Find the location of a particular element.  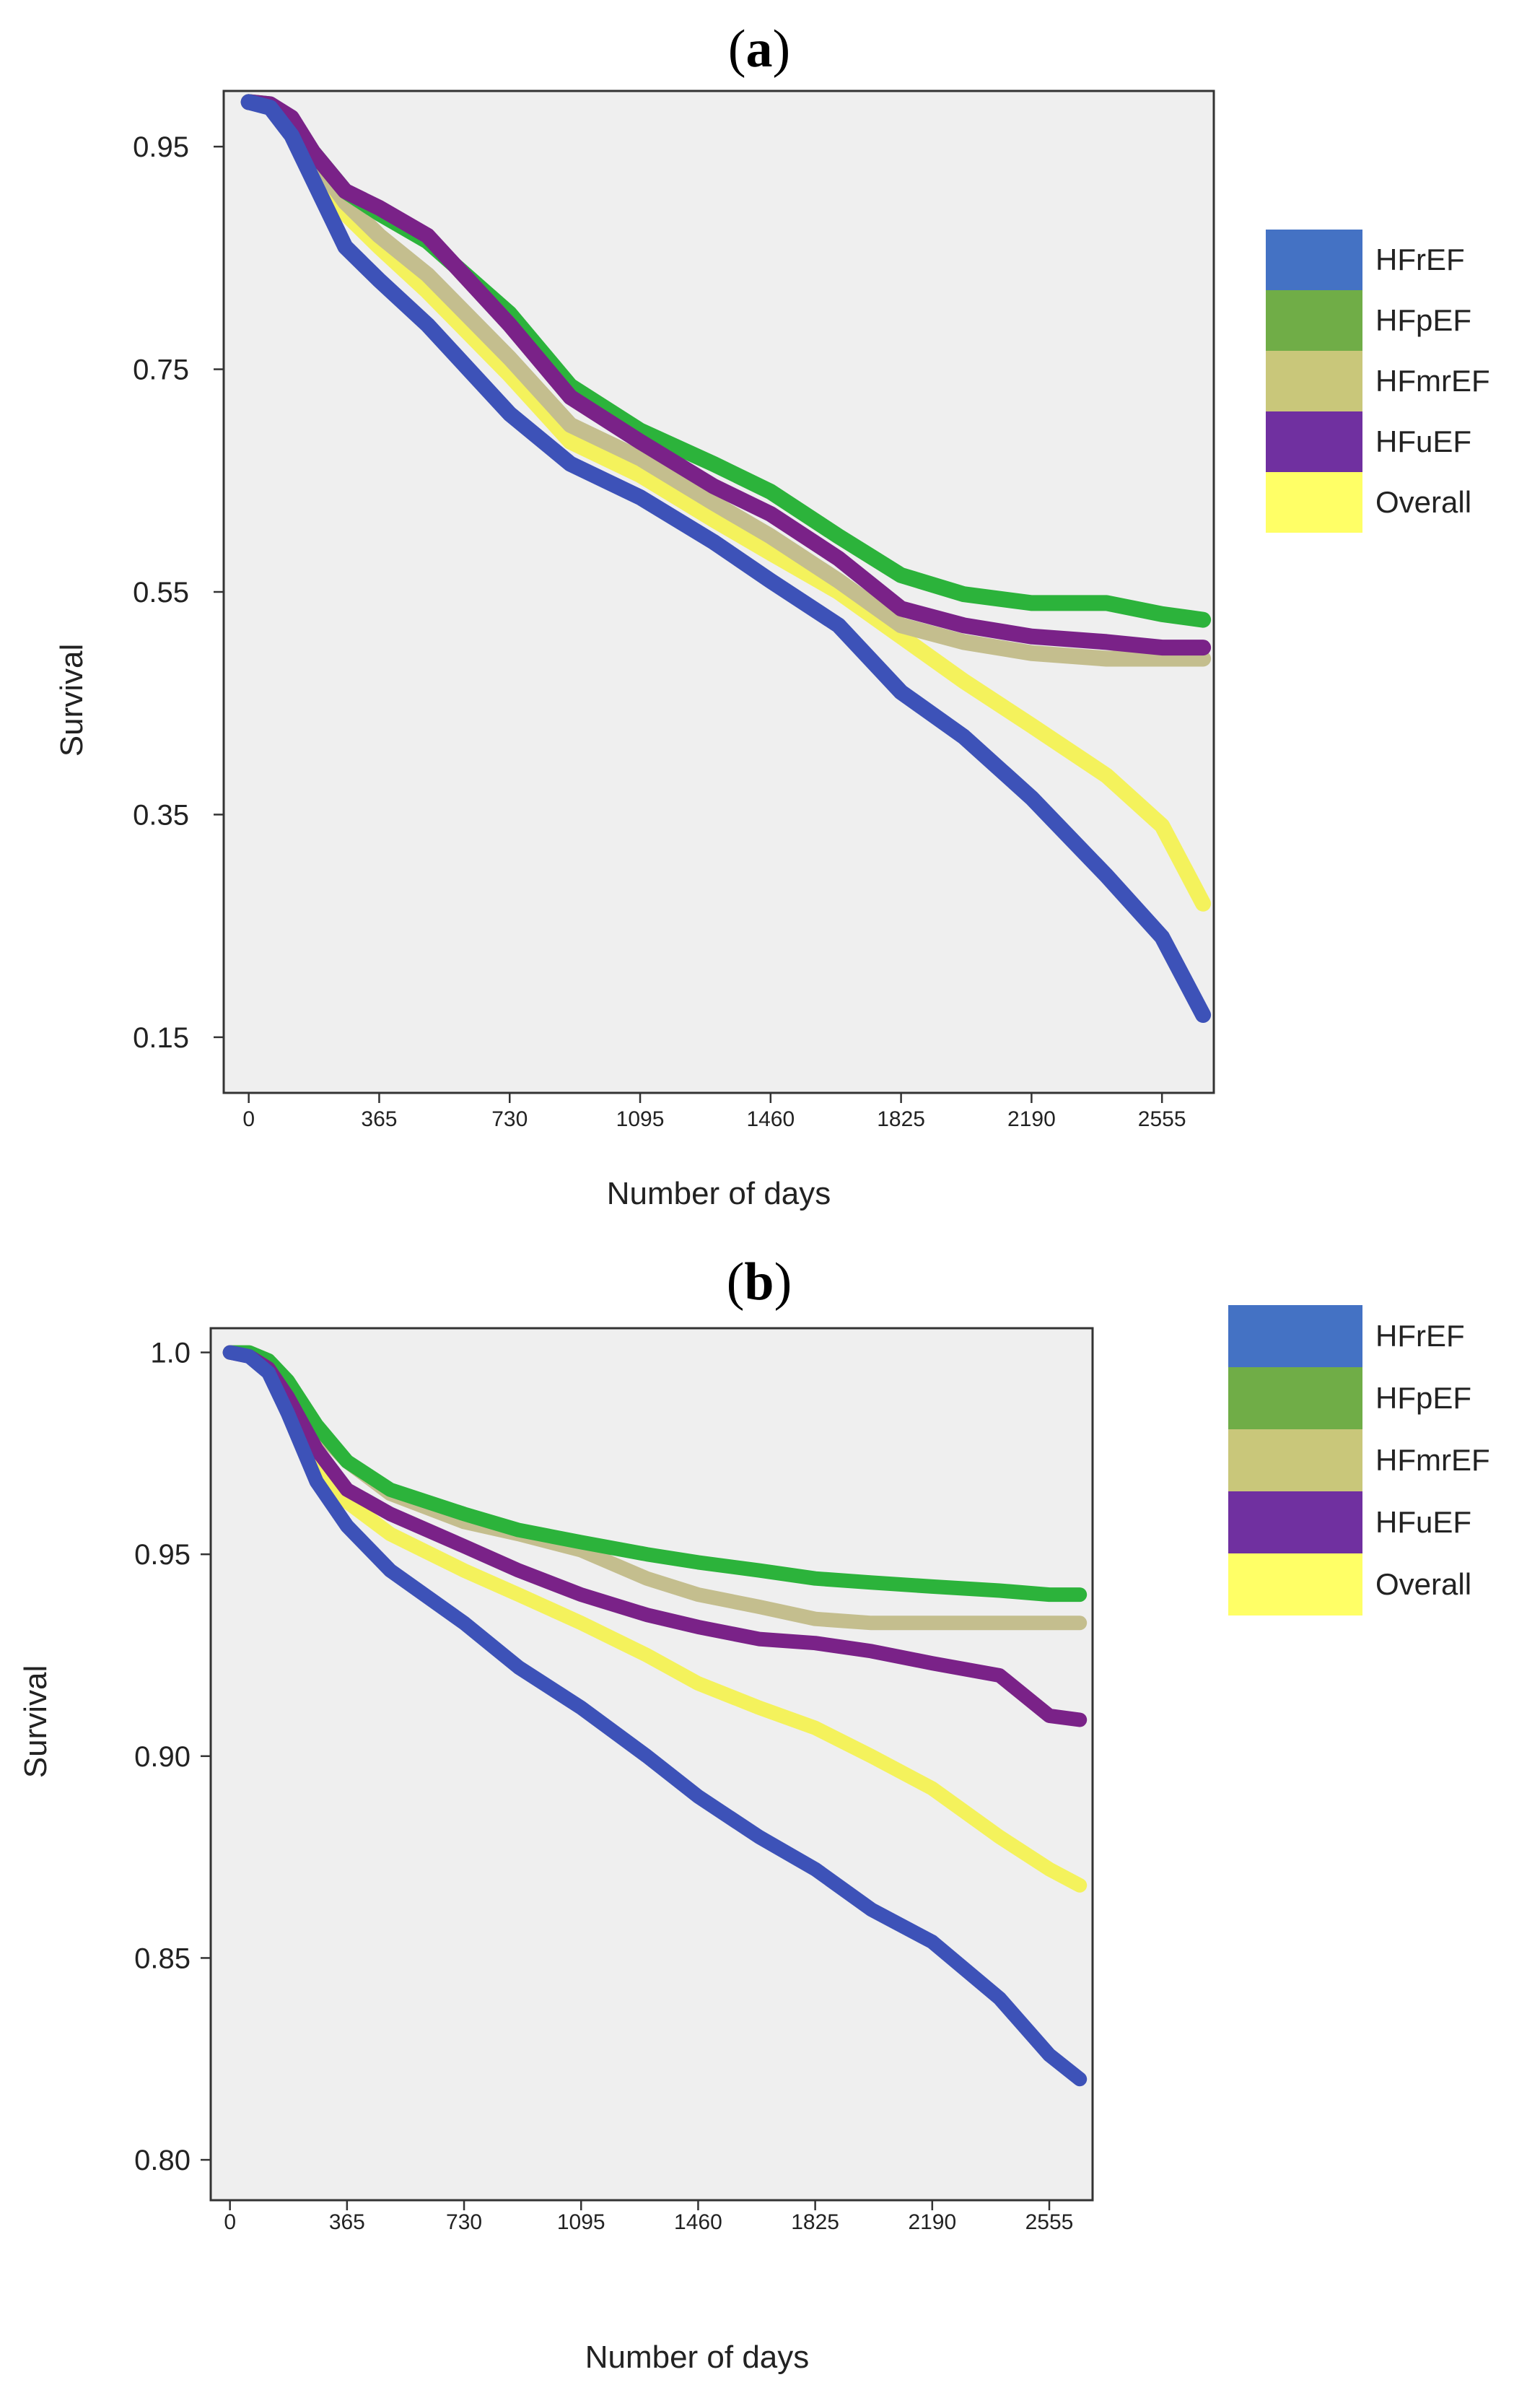

panel-a-label: (a) is located at coordinates (759, 49).